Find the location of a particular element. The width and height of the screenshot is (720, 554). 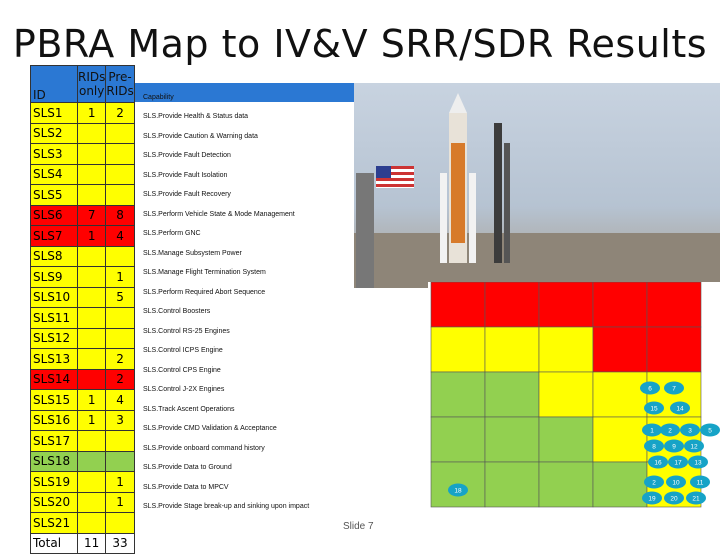

capability-item: SLS.Control ICPS Engine is located at coordinates (183, 350).